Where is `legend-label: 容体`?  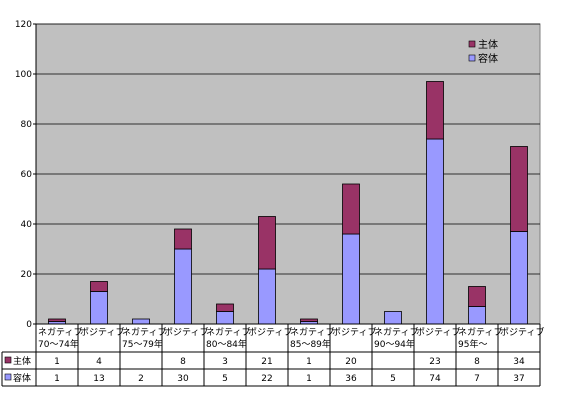
legend-label: 容体 is located at coordinates (488, 58).